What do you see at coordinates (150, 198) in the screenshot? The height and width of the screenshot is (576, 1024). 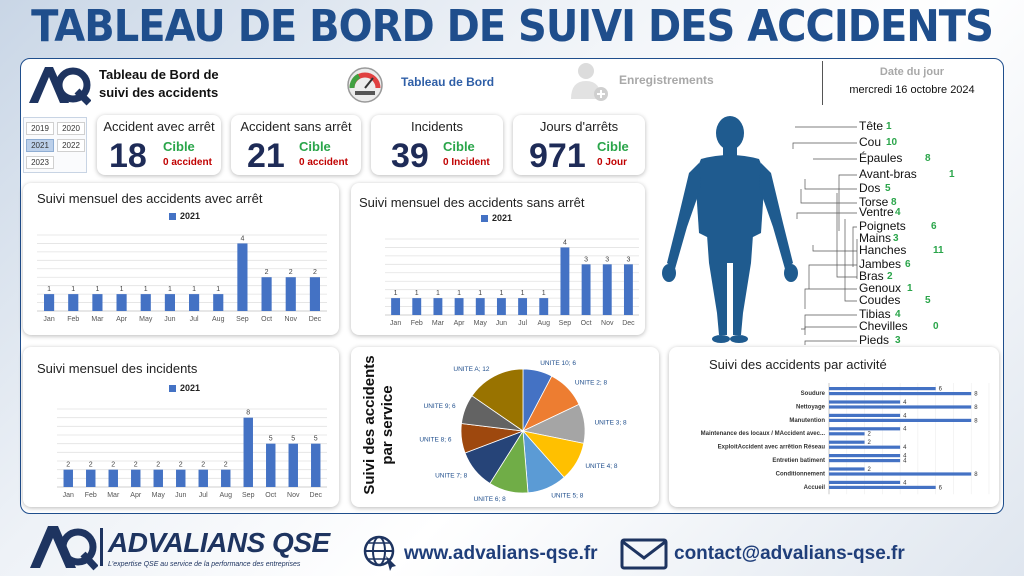 I see `chart-title: Suivi mensuel des accidents avec arrêt` at bounding box center [150, 198].